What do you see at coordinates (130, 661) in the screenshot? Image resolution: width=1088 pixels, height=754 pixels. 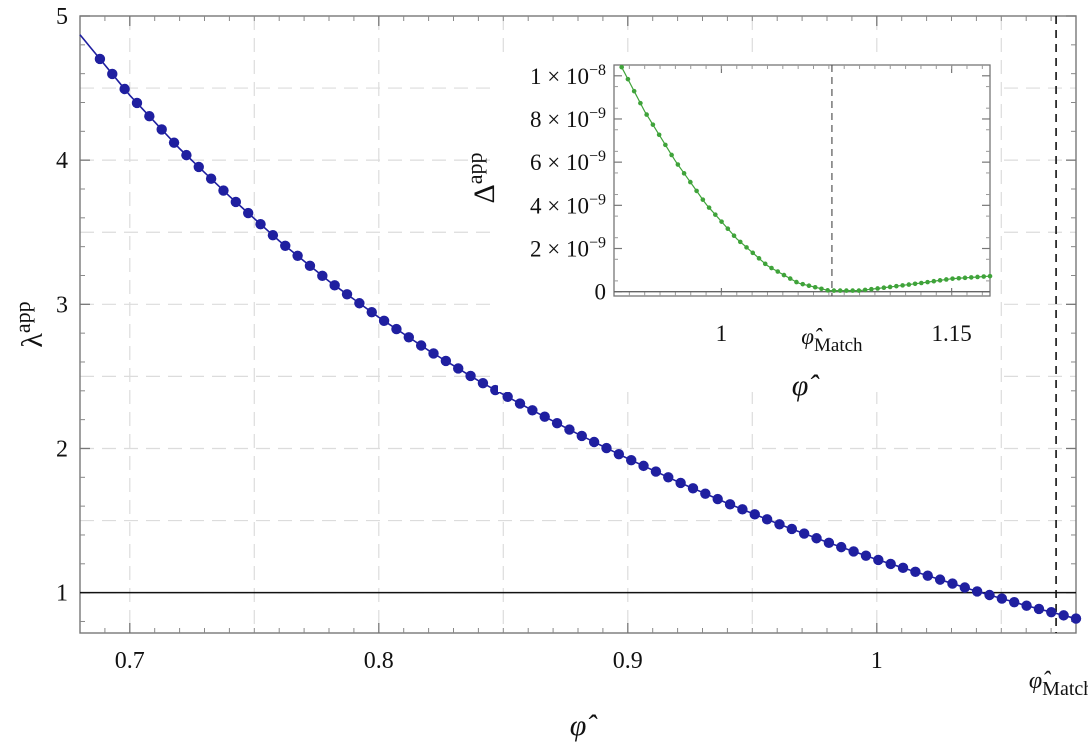 I see `x-tick-label: 0.7` at bounding box center [130, 661].